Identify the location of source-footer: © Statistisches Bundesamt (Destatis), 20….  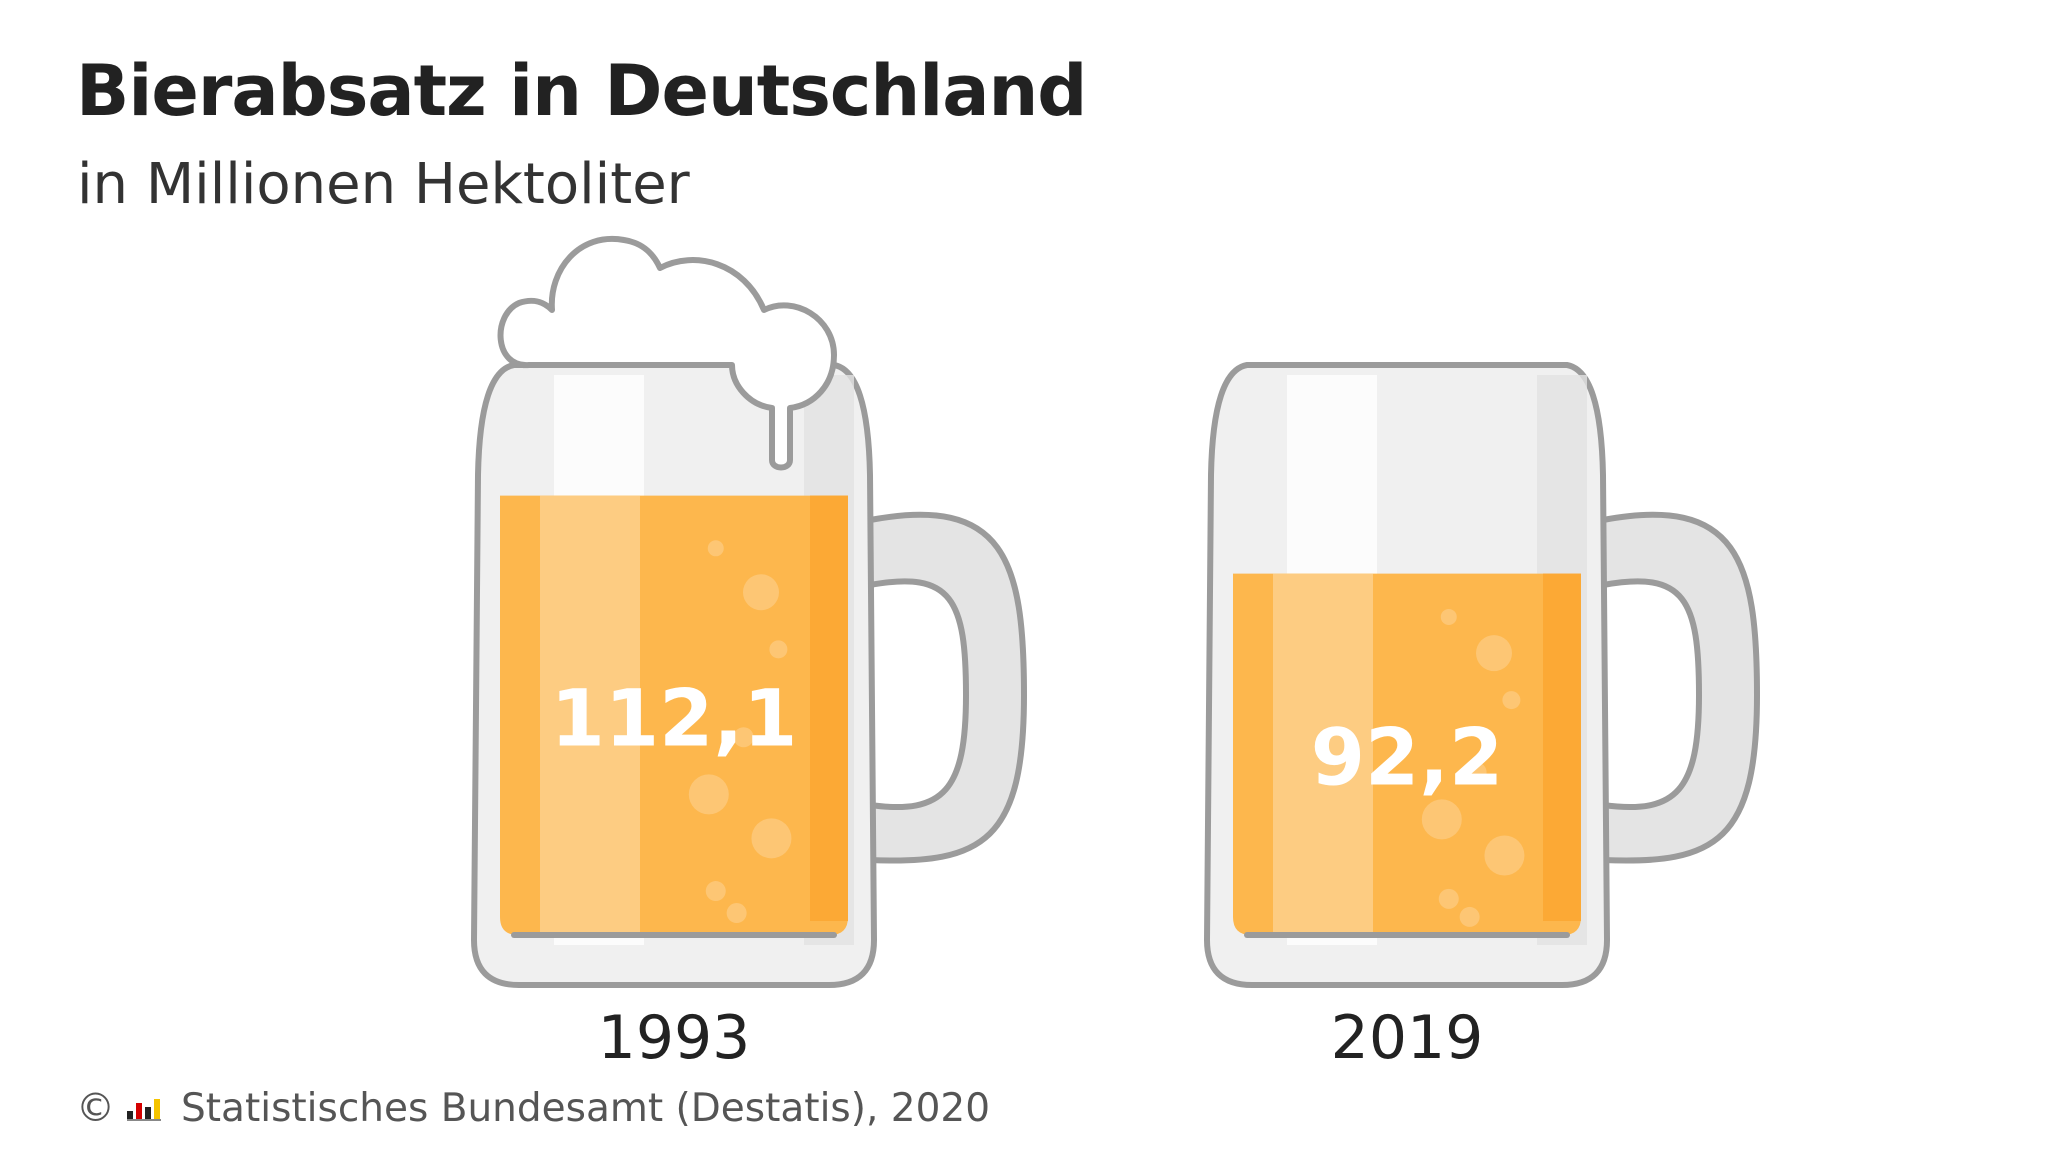
(533, 1108).